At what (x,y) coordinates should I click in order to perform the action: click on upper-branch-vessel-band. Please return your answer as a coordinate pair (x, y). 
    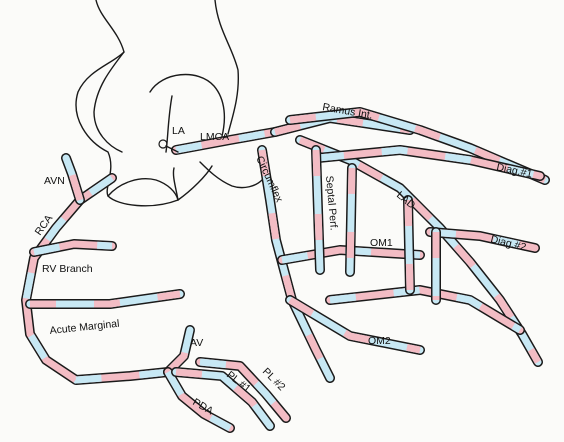
    Looking at the image, I should click on (418, 146).